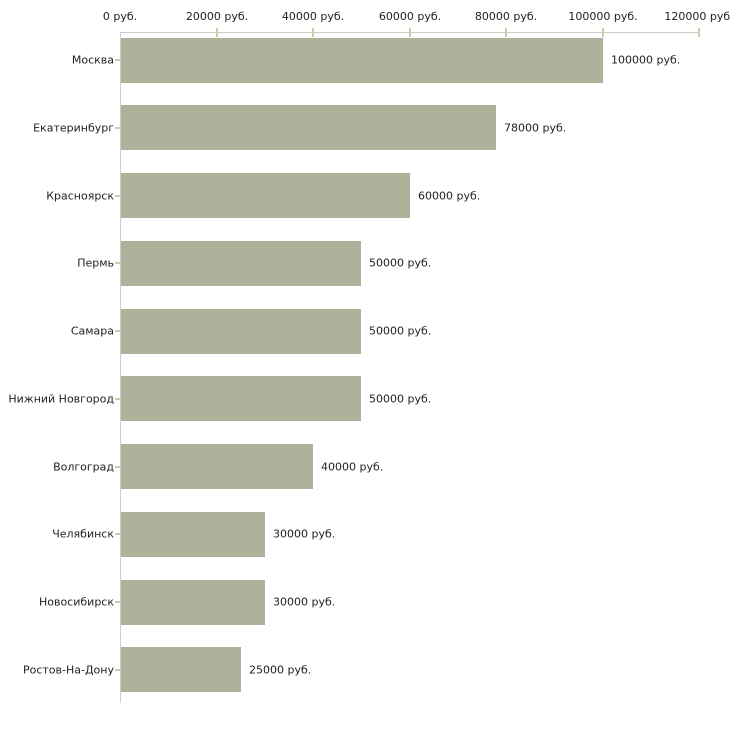  Describe the element at coordinates (313, 16) in the screenshot. I see `x-axis-tick-label: 40000 руб.` at that location.